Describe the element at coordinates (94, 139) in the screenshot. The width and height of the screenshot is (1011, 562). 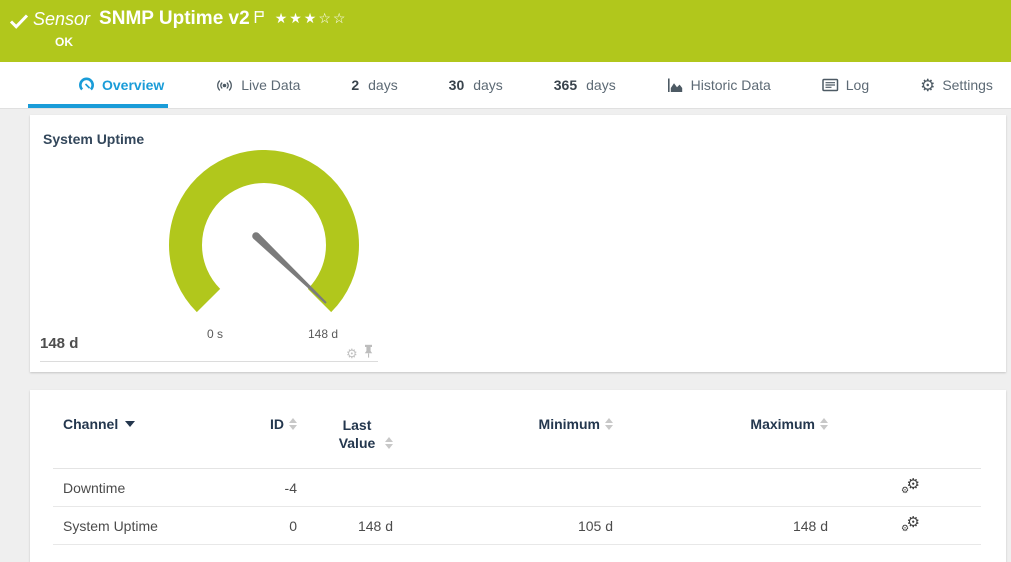
I see `gauge-panel-title: System Uptime` at that location.